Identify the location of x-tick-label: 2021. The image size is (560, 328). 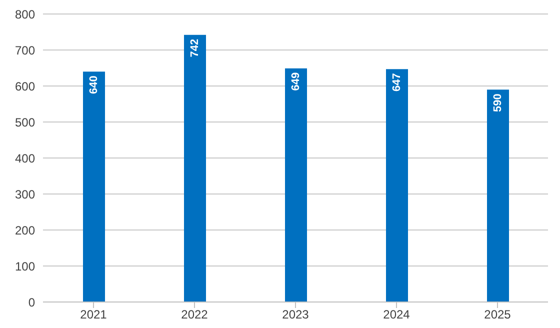
(94, 315).